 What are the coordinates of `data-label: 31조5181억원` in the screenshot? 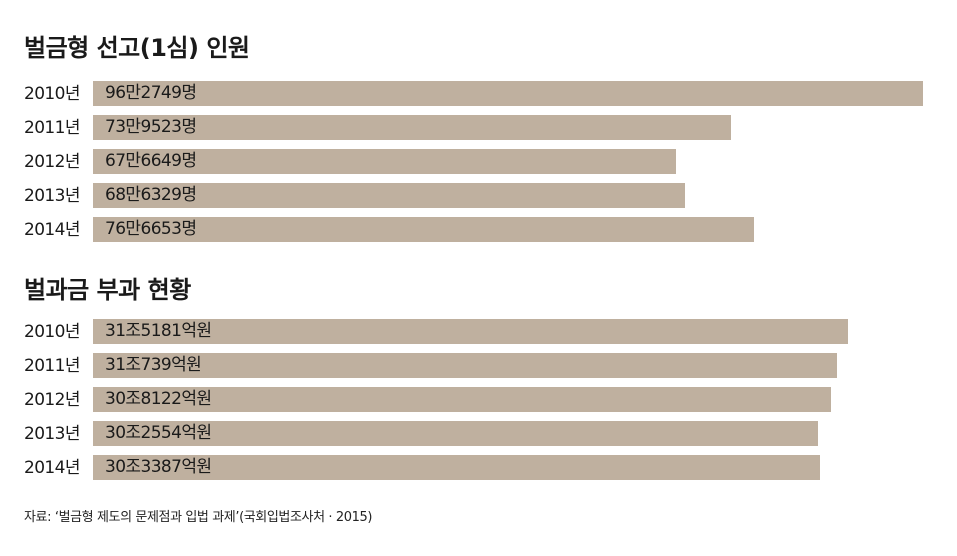 It's located at (158, 331).